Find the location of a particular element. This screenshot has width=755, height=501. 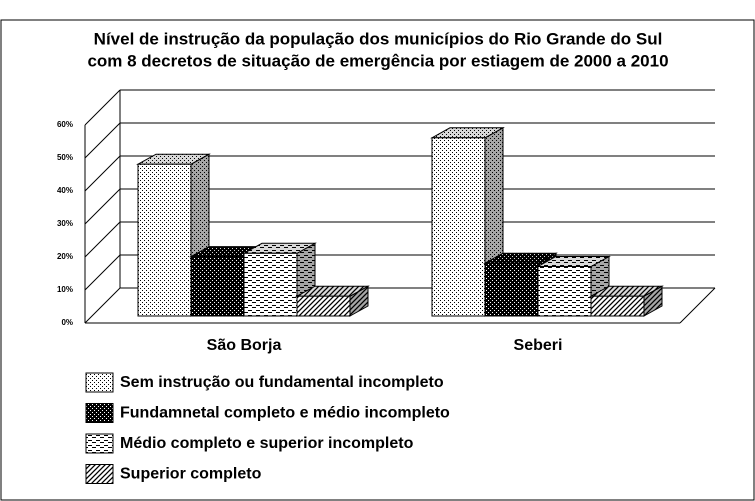

legend-label: Fundamnetal completo e médio incompleto is located at coordinates (285, 413).